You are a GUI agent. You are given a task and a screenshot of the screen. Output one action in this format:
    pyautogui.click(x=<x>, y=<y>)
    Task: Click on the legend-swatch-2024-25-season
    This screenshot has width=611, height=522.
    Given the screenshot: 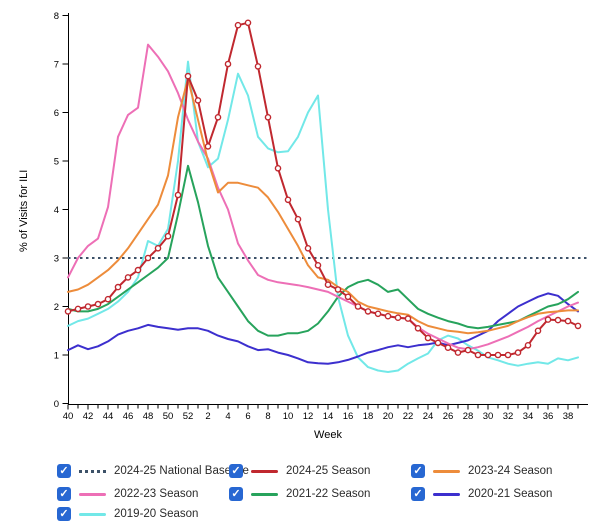 What is the action you would take?
    pyautogui.click(x=264, y=471)
    